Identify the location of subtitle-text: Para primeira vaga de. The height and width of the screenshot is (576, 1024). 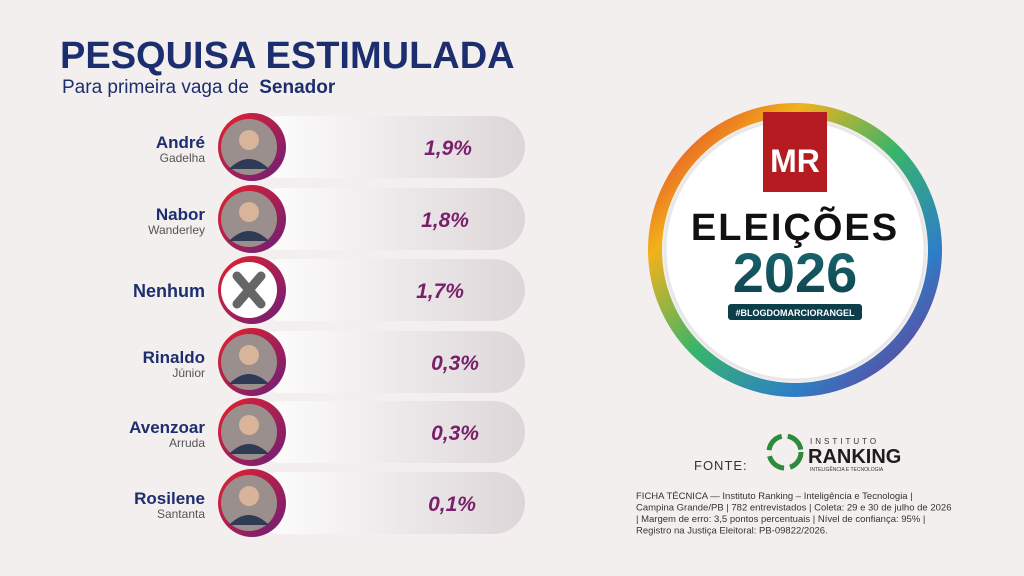
(155, 87).